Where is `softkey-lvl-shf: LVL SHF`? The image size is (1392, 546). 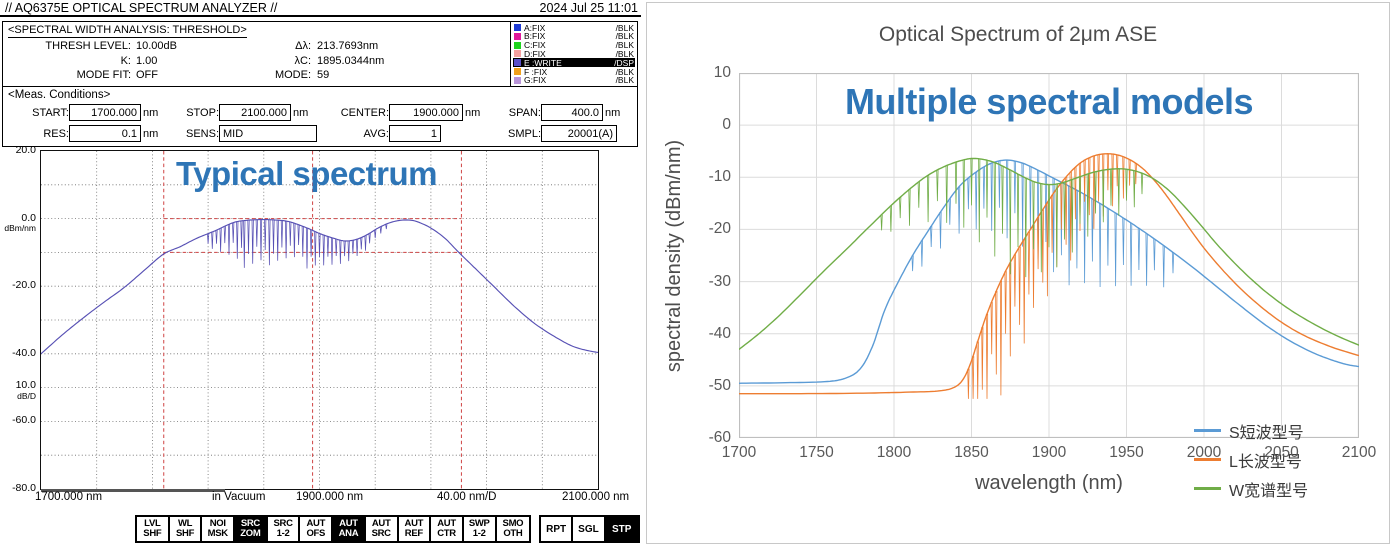
softkey-lvl-shf: LVL SHF is located at coordinates (153, 529).